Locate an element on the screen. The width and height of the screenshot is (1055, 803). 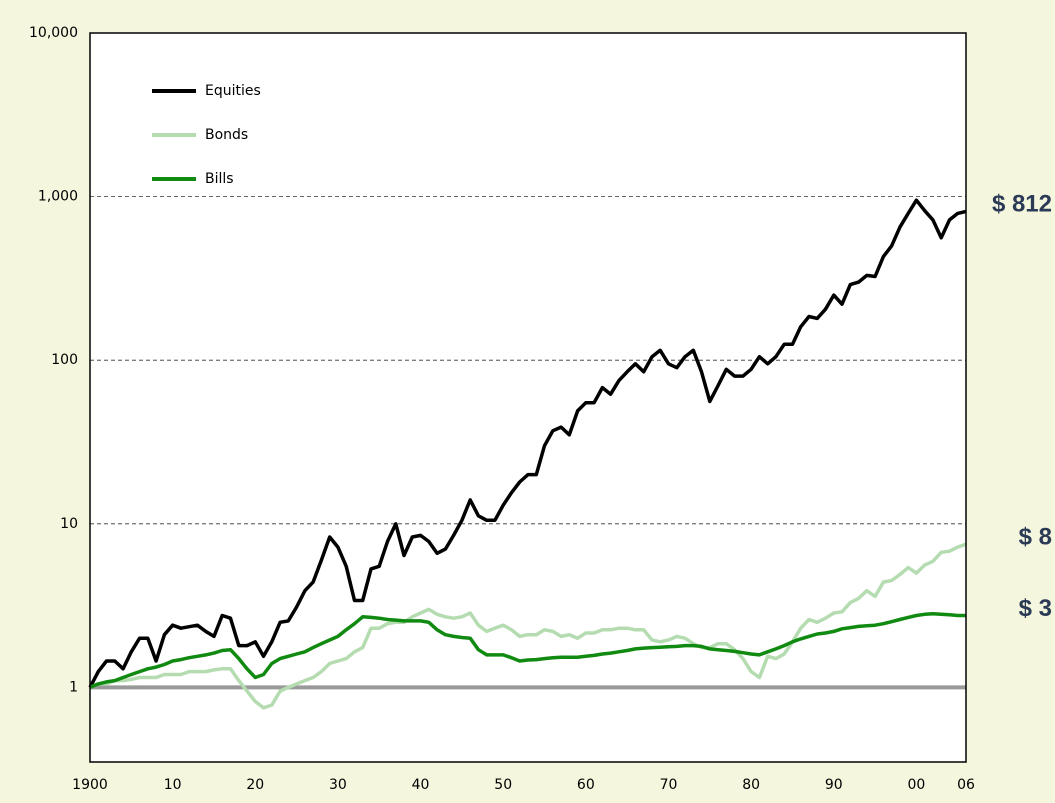
x-tick-label: 90 is located at coordinates (834, 785).